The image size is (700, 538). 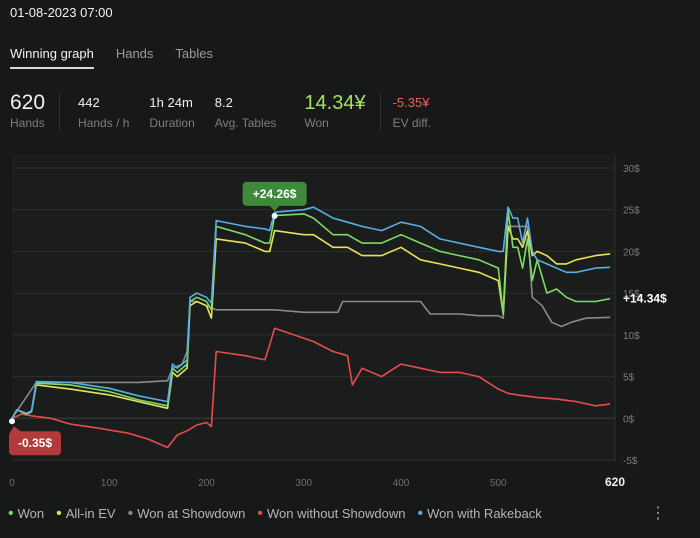 I want to click on stat-won-label: Won, so click(x=316, y=123).